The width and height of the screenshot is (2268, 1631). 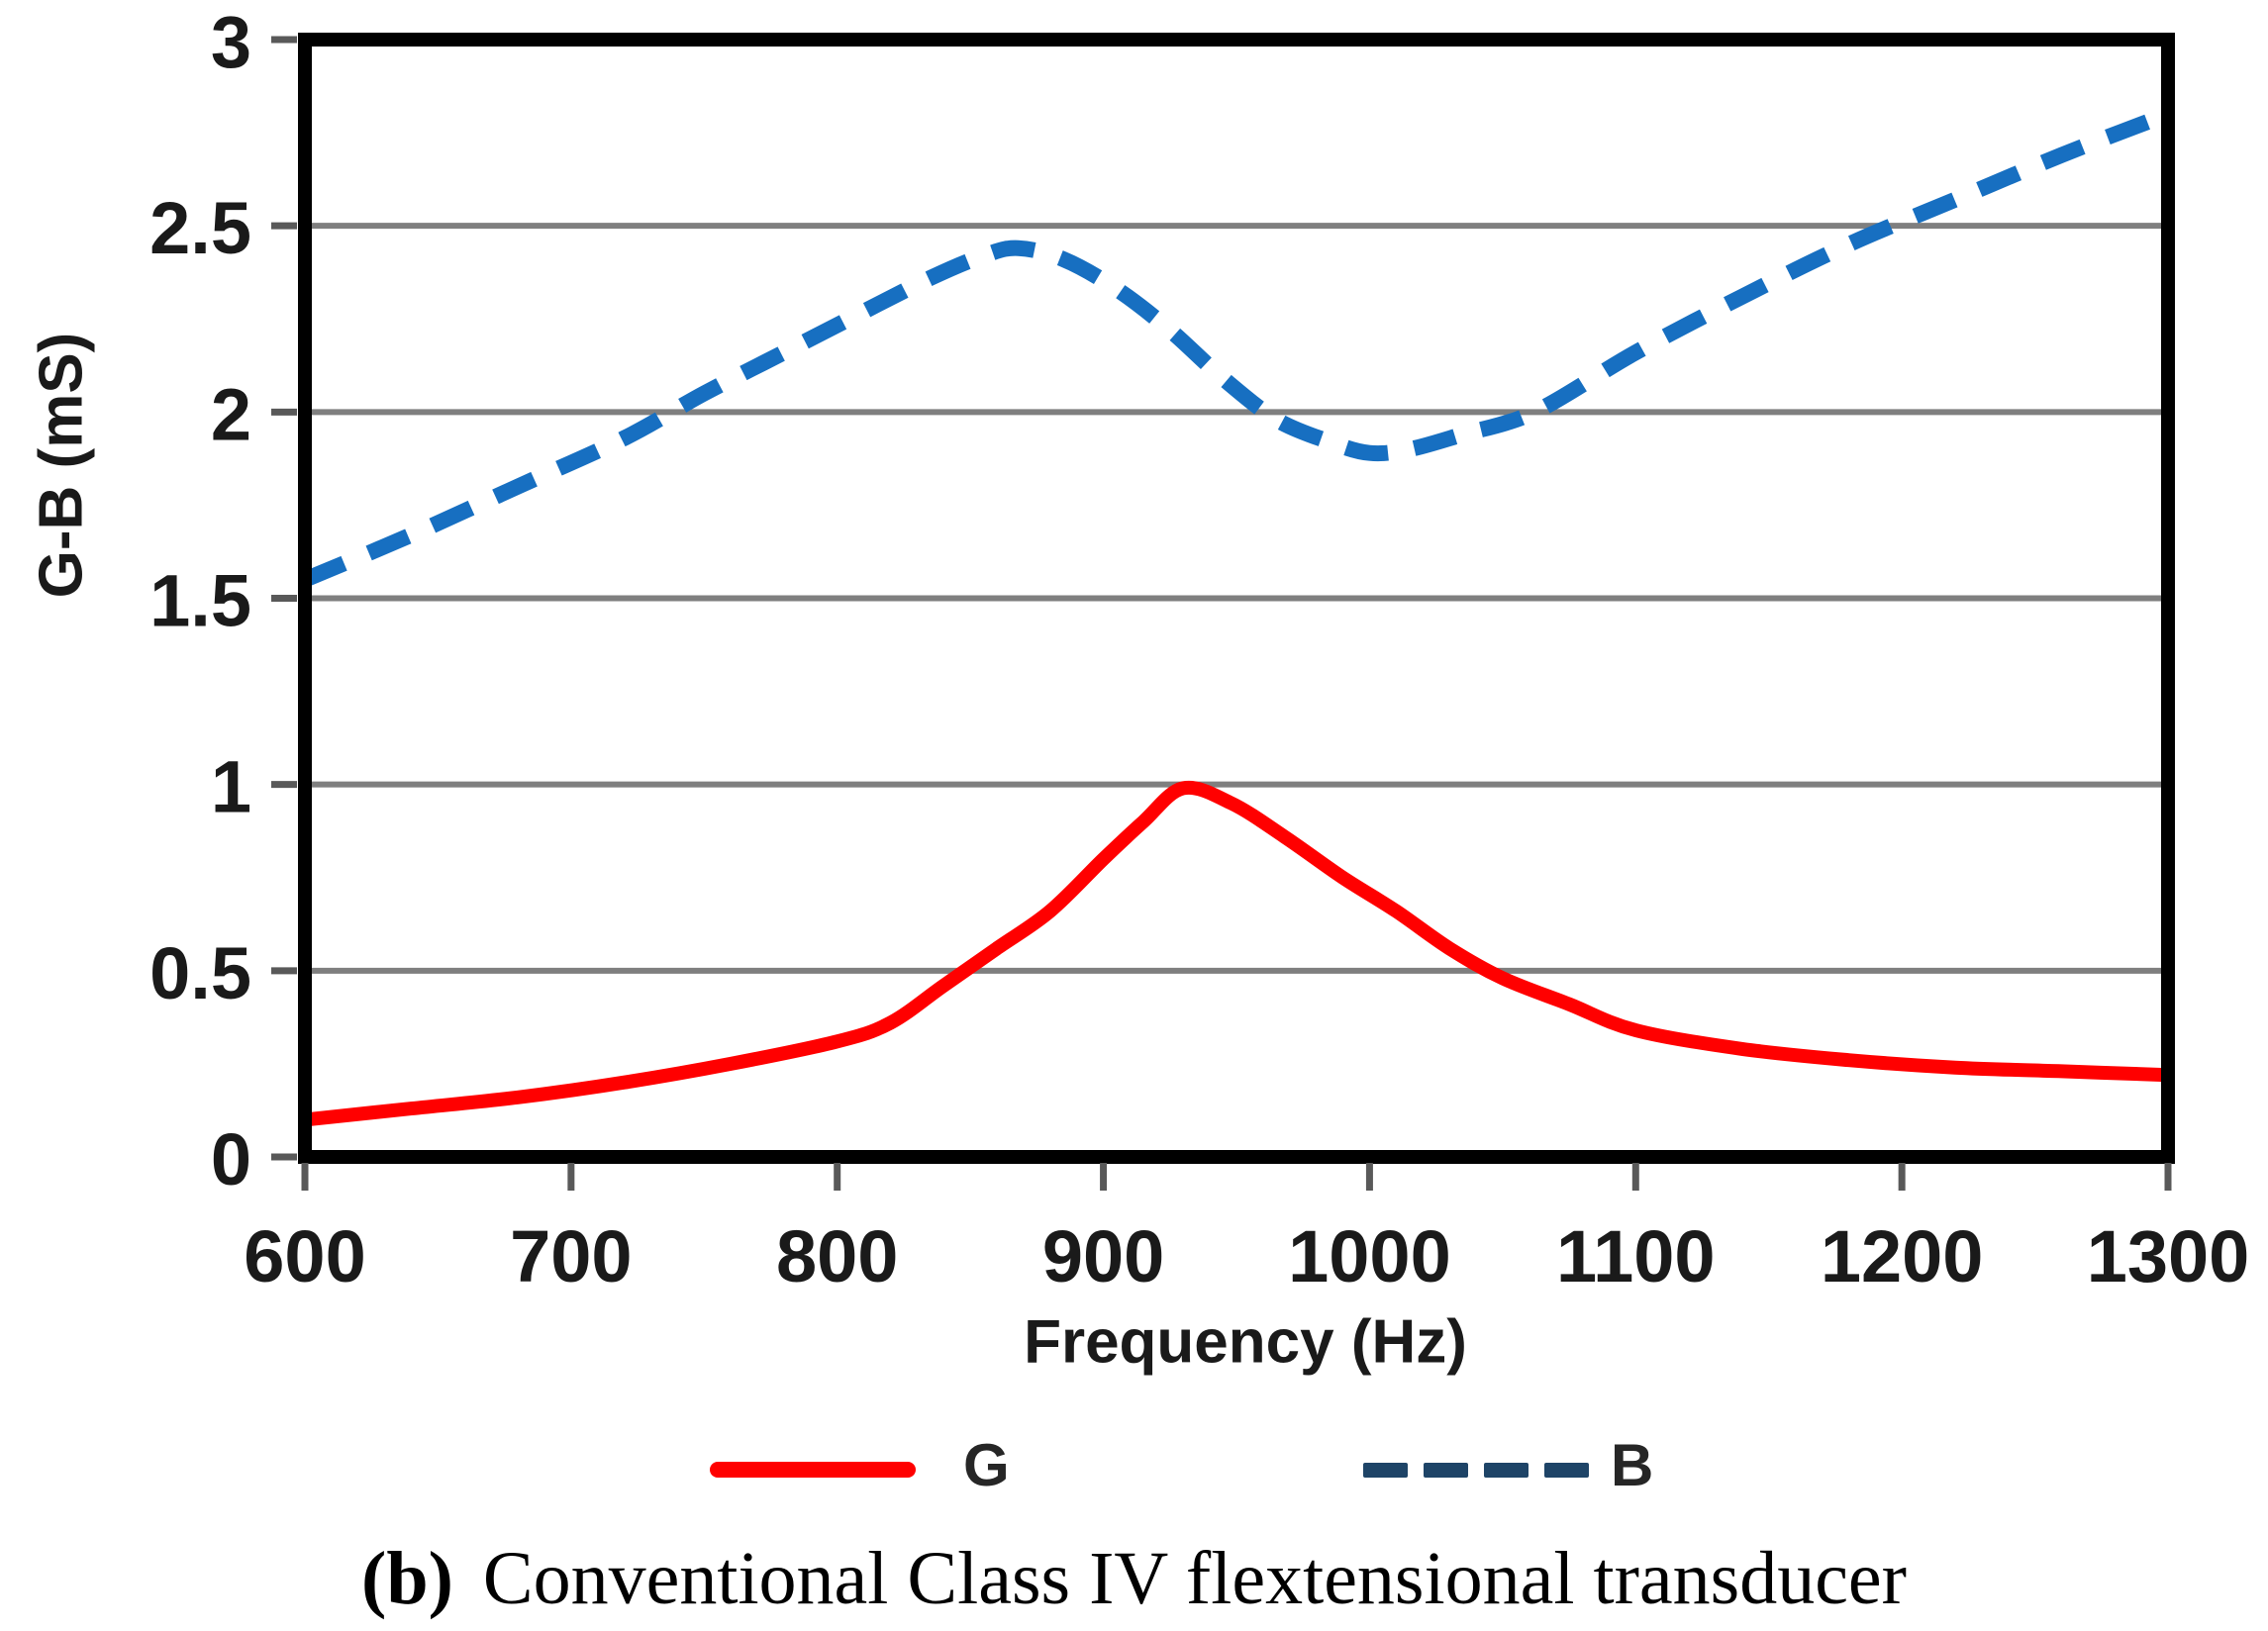 I want to click on y-tick-label: 0.5, so click(x=200, y=973).